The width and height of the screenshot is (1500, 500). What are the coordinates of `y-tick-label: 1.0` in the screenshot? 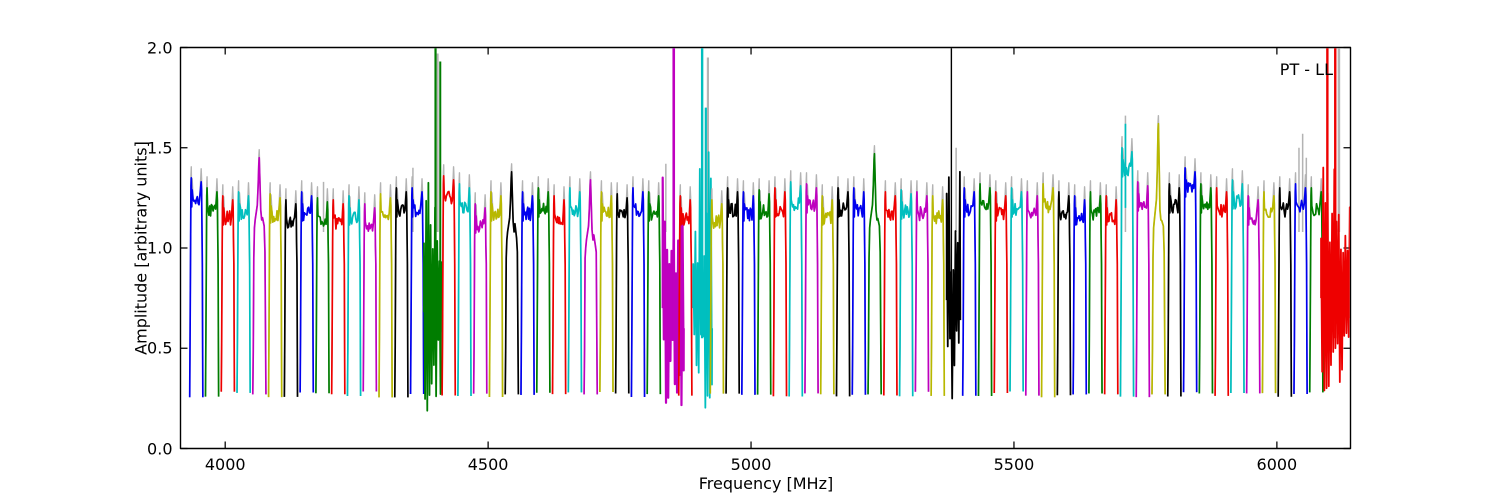 It's located at (160, 248).